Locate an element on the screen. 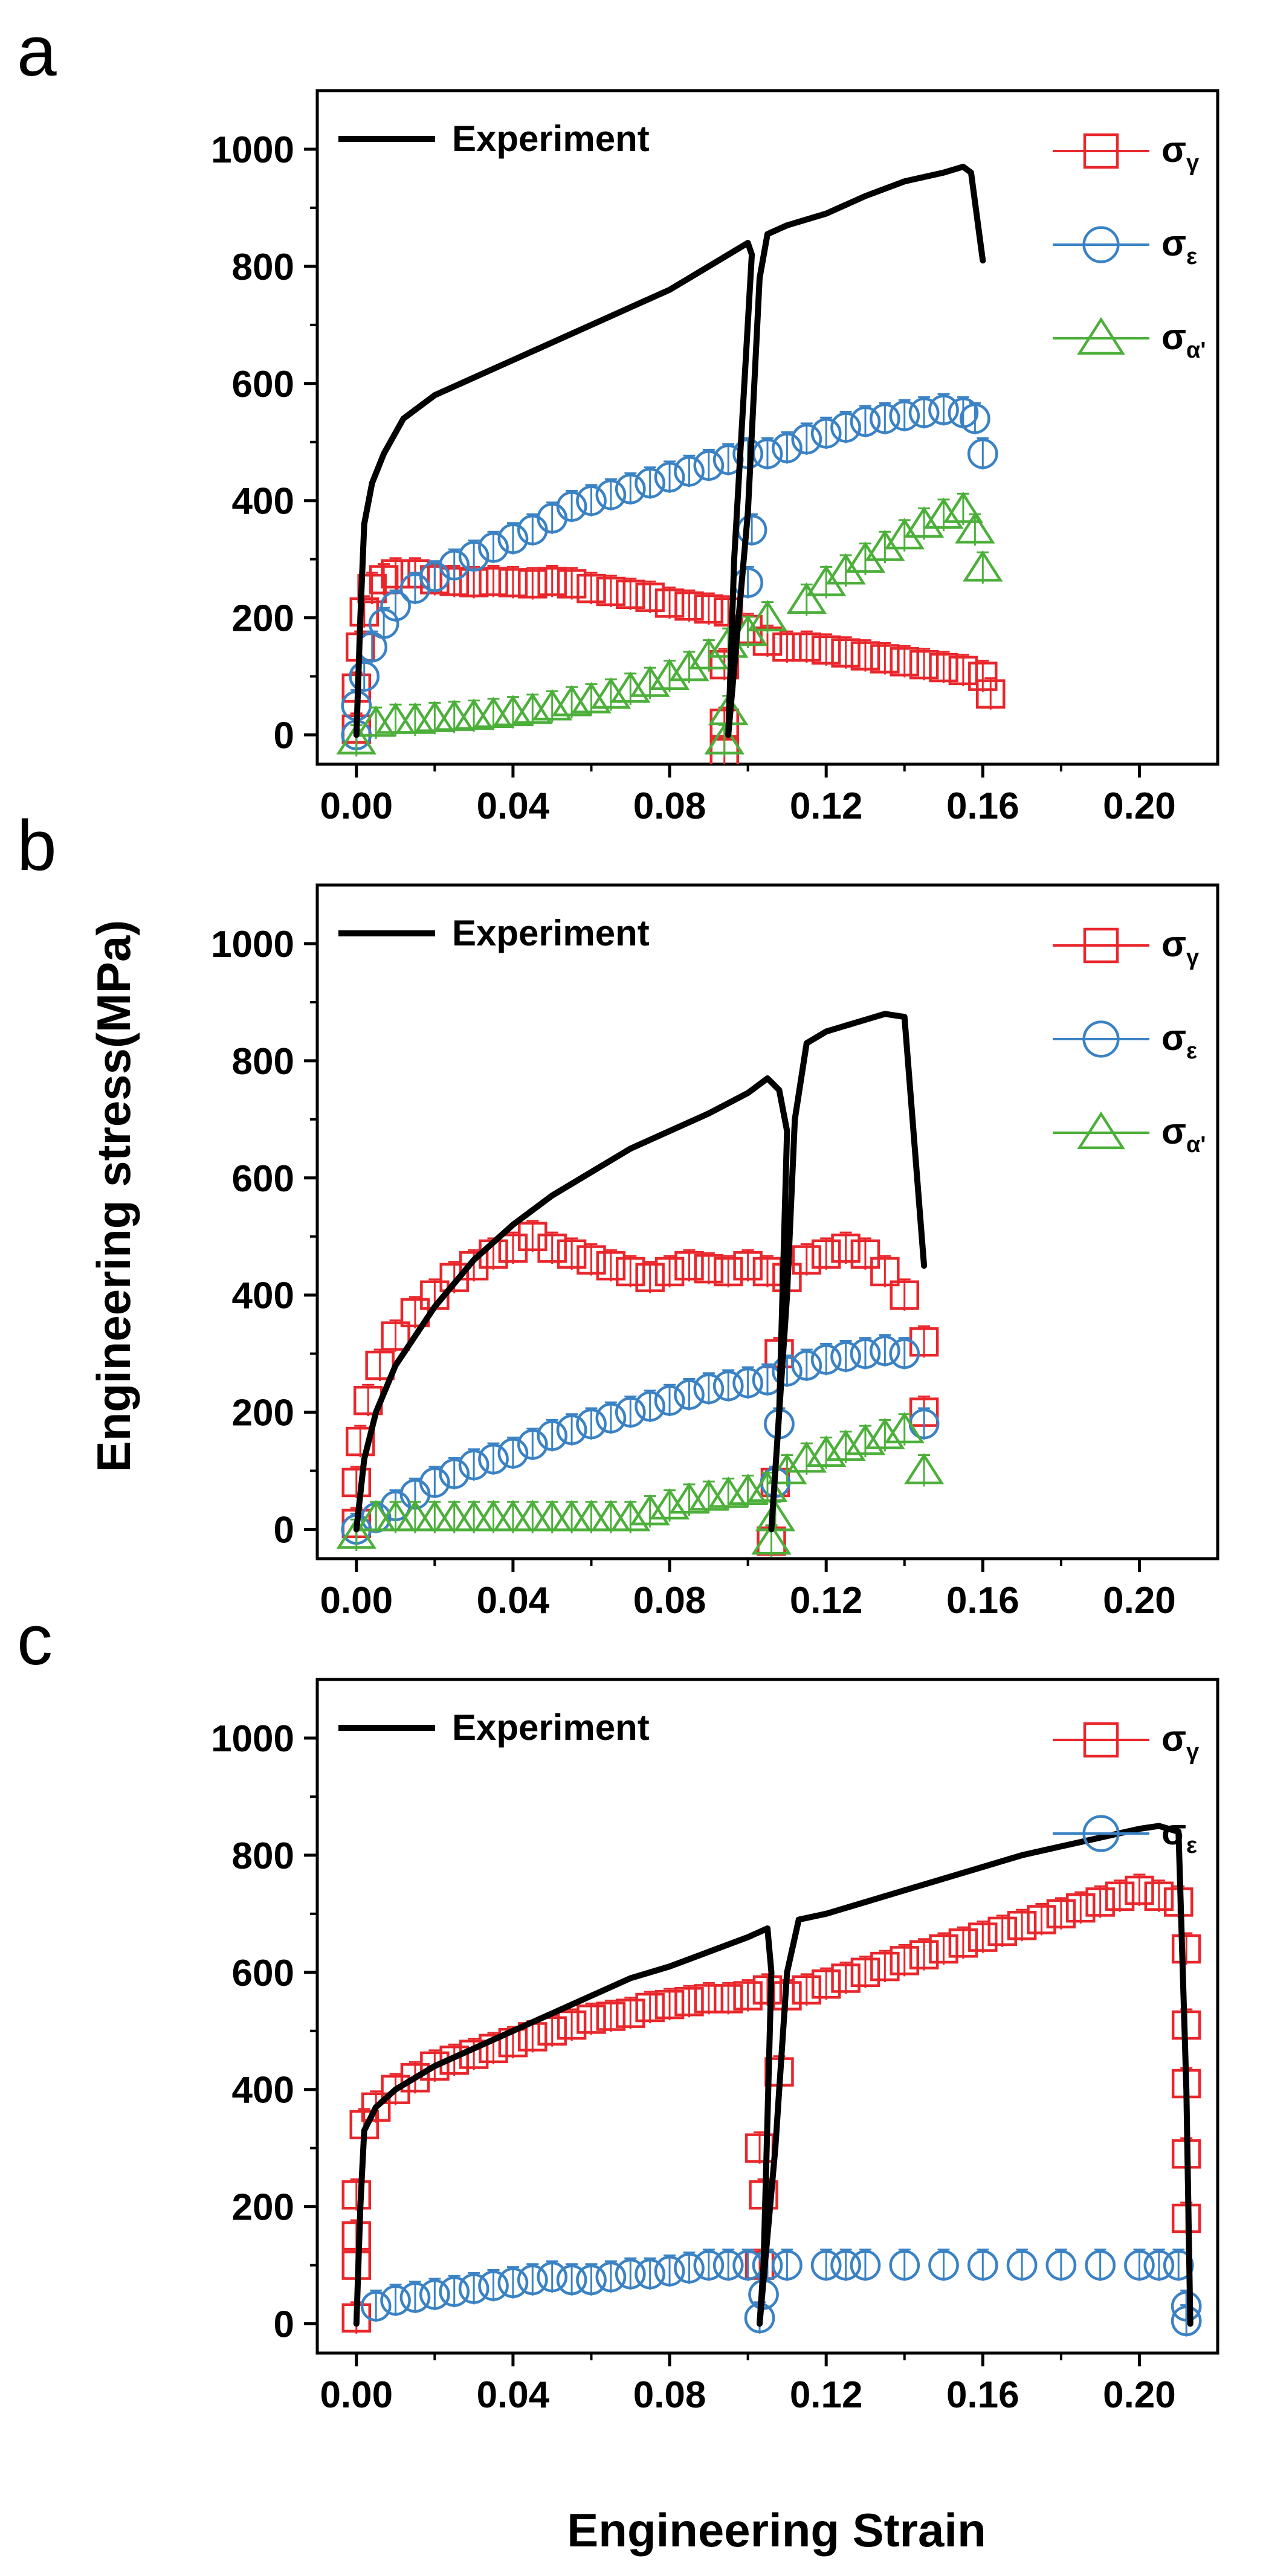 The width and height of the screenshot is (1263, 2576). x-tick-label: 0.16 is located at coordinates (983, 2395).